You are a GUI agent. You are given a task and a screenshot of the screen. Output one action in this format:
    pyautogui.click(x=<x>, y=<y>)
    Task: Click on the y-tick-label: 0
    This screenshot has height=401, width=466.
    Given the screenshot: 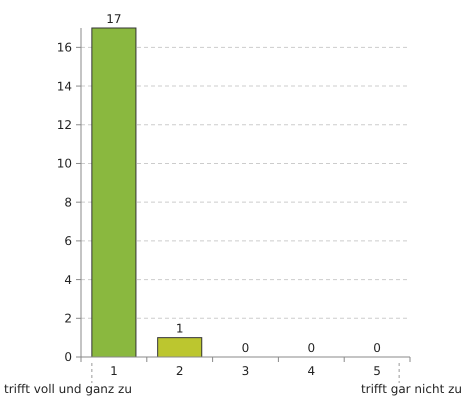 What is the action you would take?
    pyautogui.click(x=68, y=357)
    